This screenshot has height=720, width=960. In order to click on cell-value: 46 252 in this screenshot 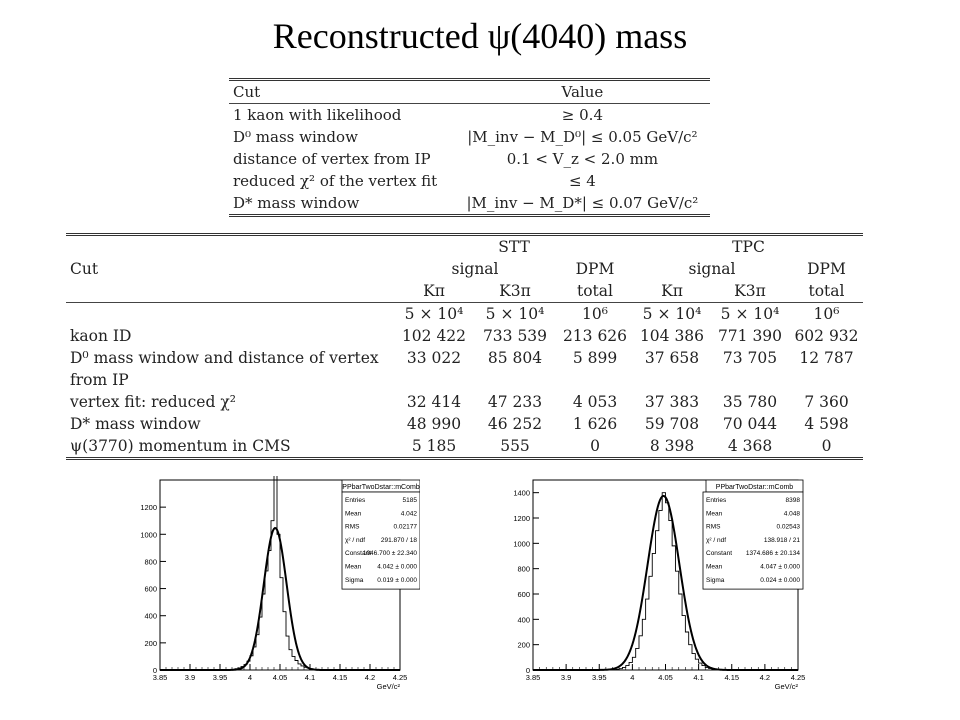, I will do `click(515, 424)`.